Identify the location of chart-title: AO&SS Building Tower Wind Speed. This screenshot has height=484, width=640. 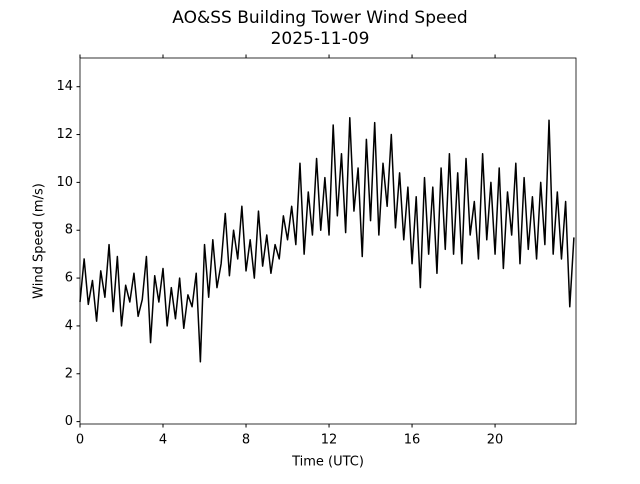
(319, 18).